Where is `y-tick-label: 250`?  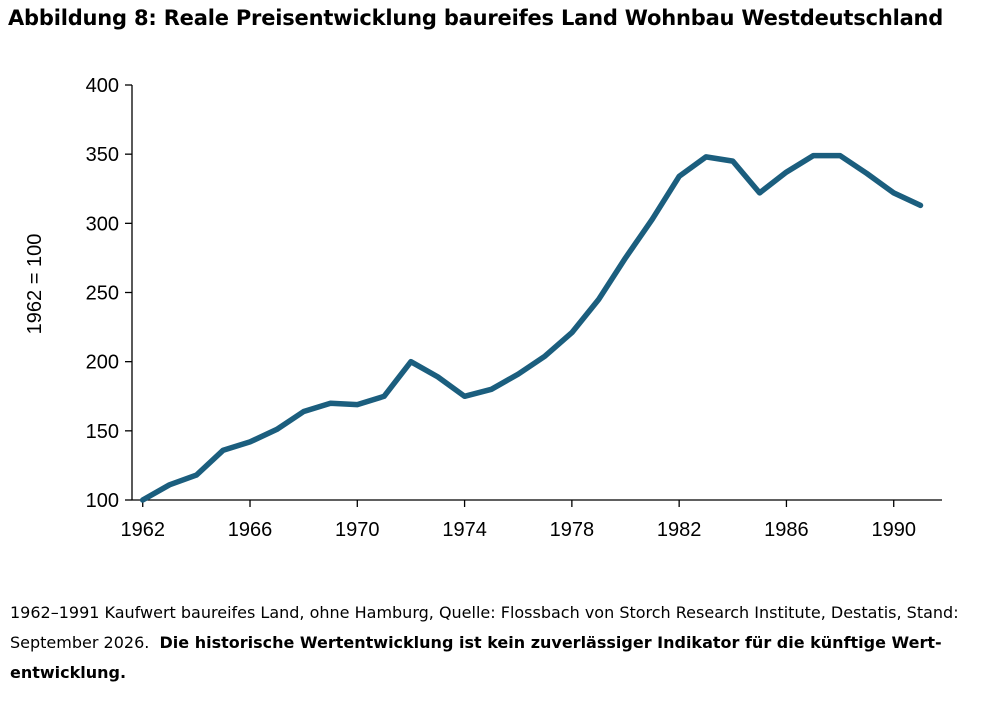
y-tick-label: 250 is located at coordinates (102, 294).